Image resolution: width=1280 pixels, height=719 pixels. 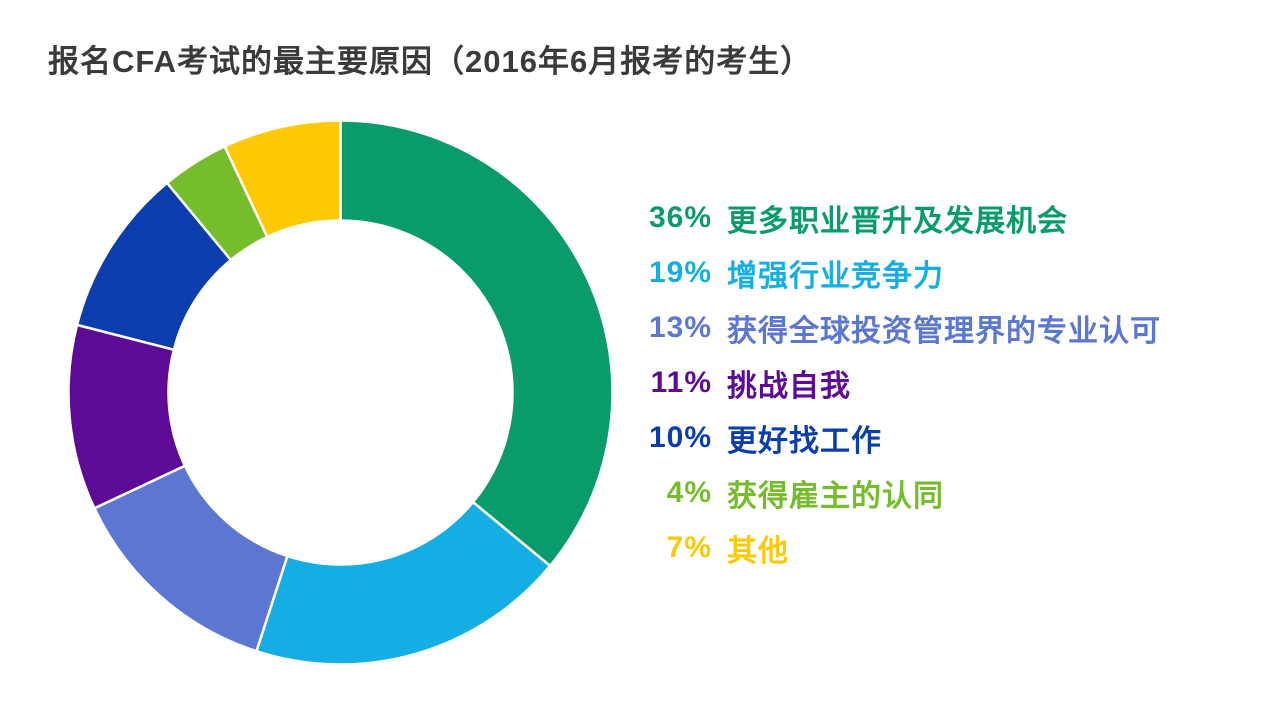 What do you see at coordinates (835, 276) in the screenshot?
I see `legend-label: 增强行业竞争力` at bounding box center [835, 276].